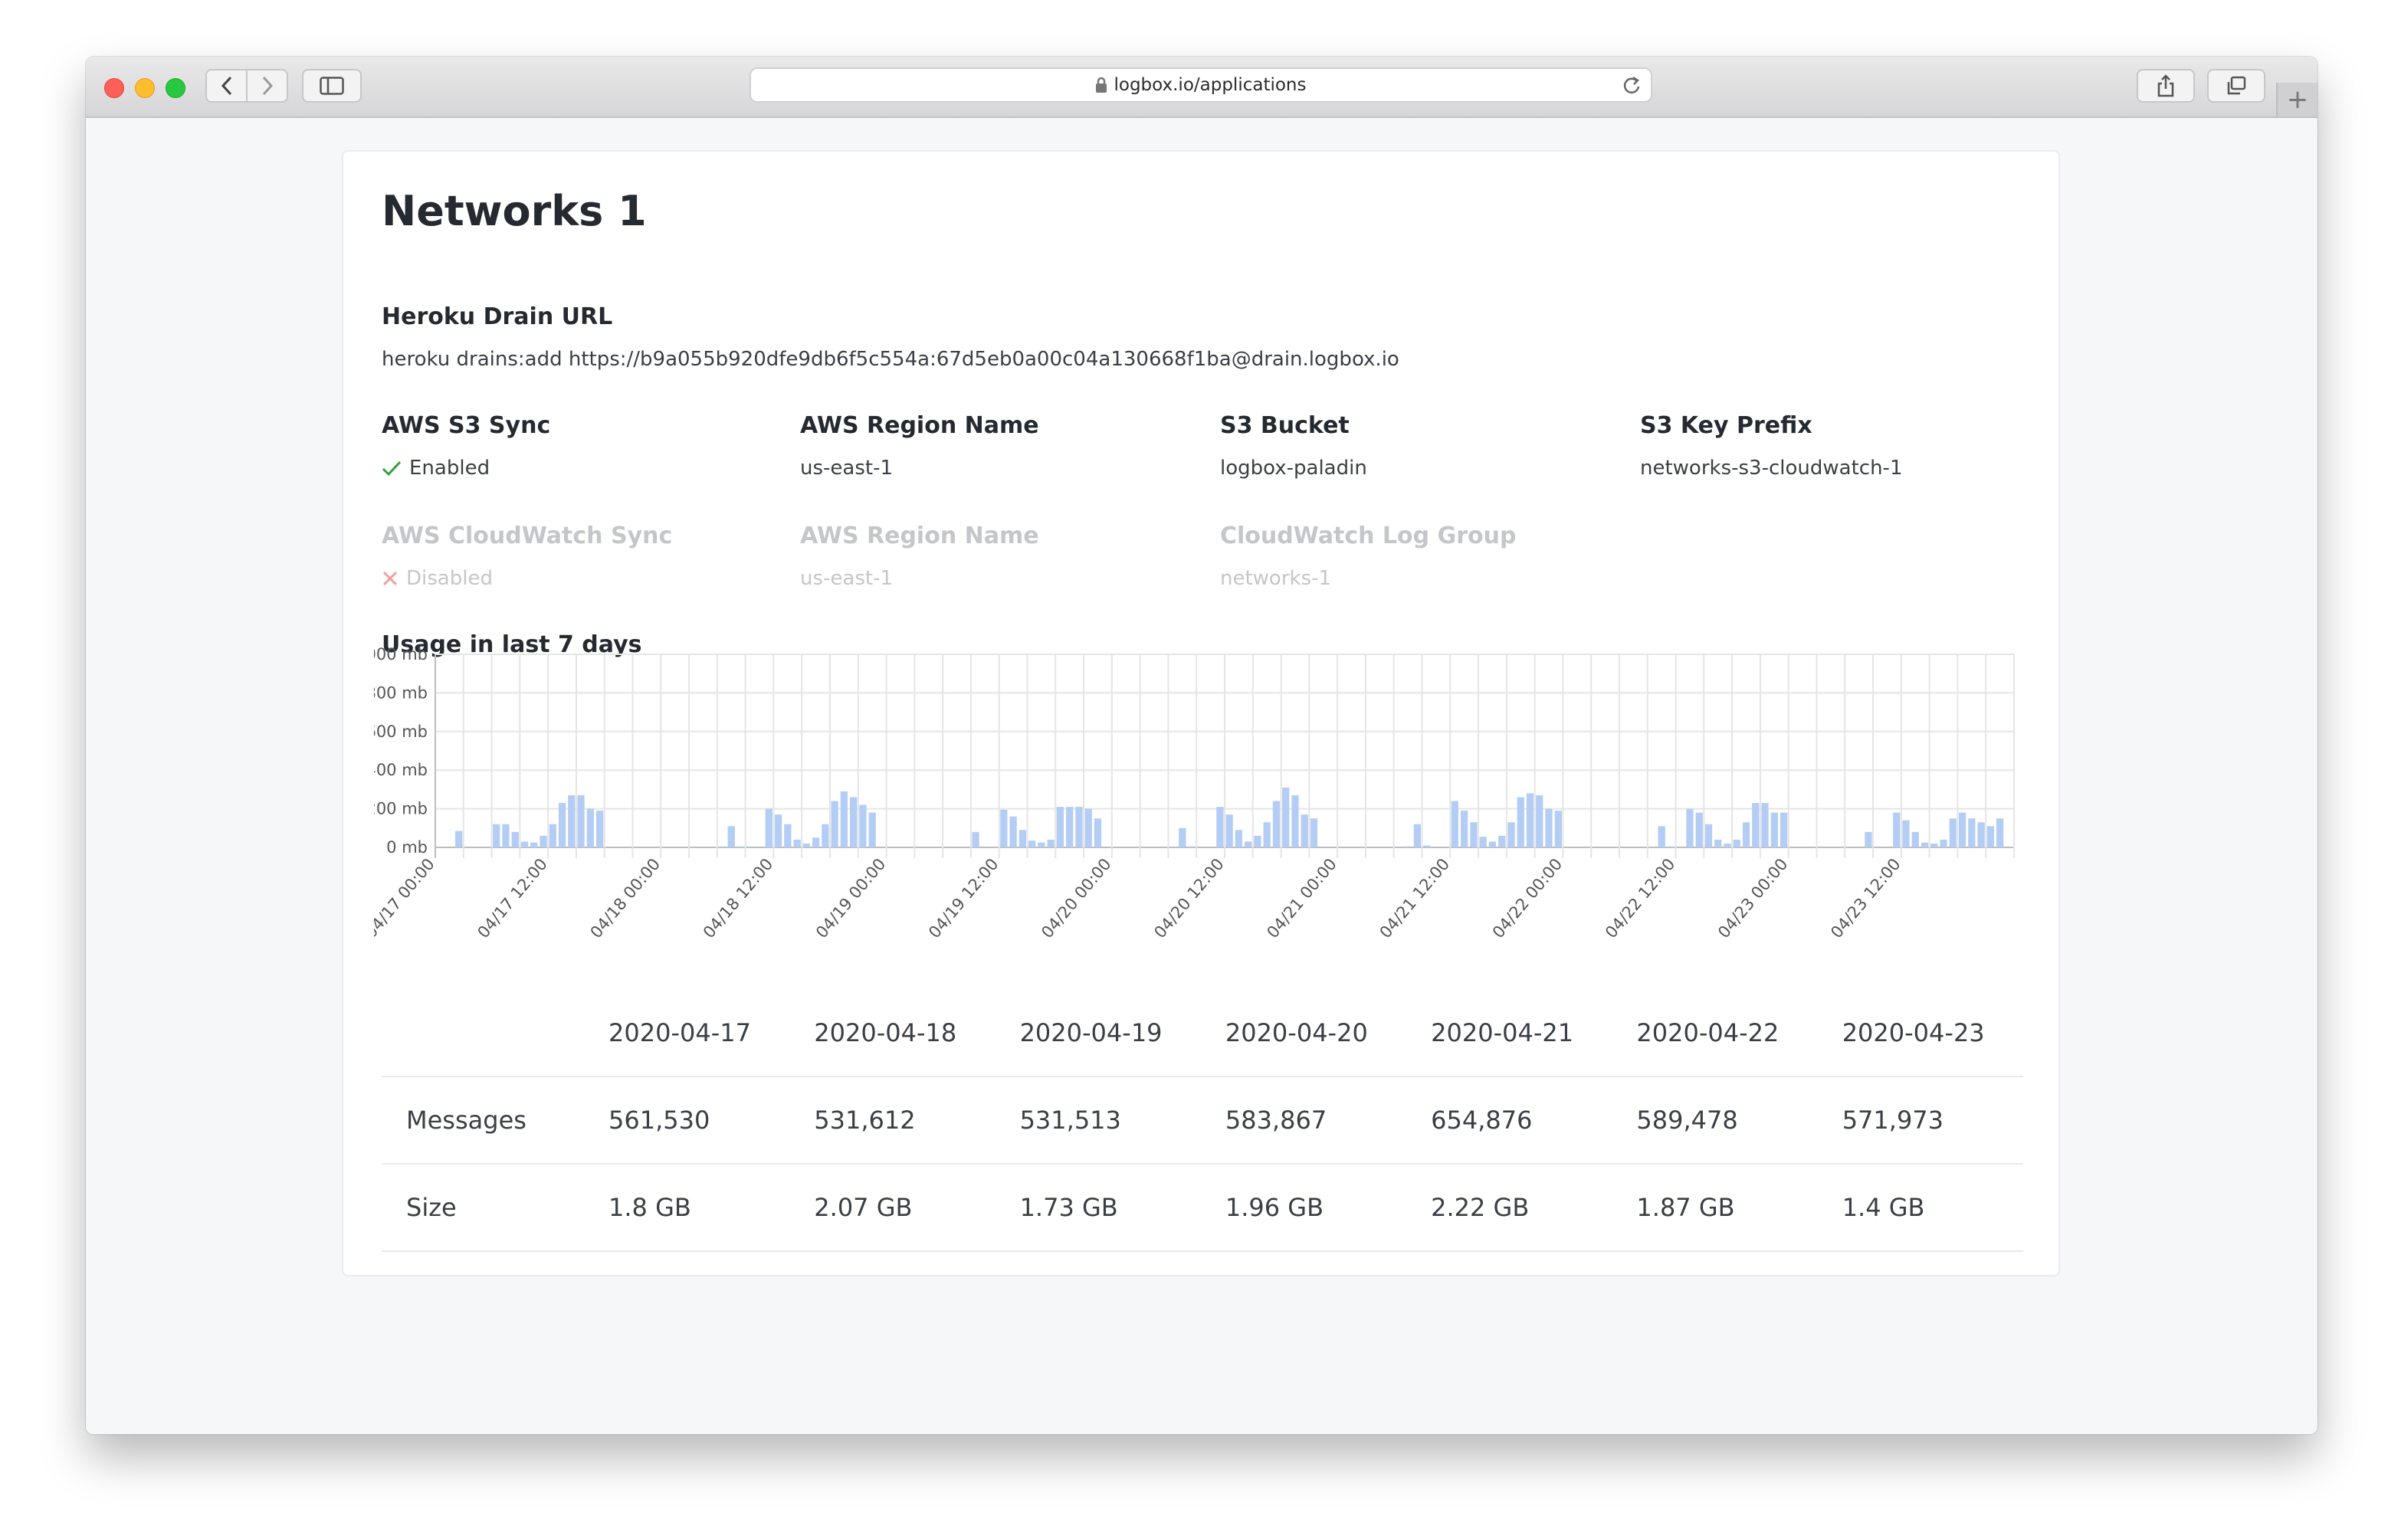 The image size is (2388, 1540). I want to click on new-tab-button: +, so click(2296, 99).